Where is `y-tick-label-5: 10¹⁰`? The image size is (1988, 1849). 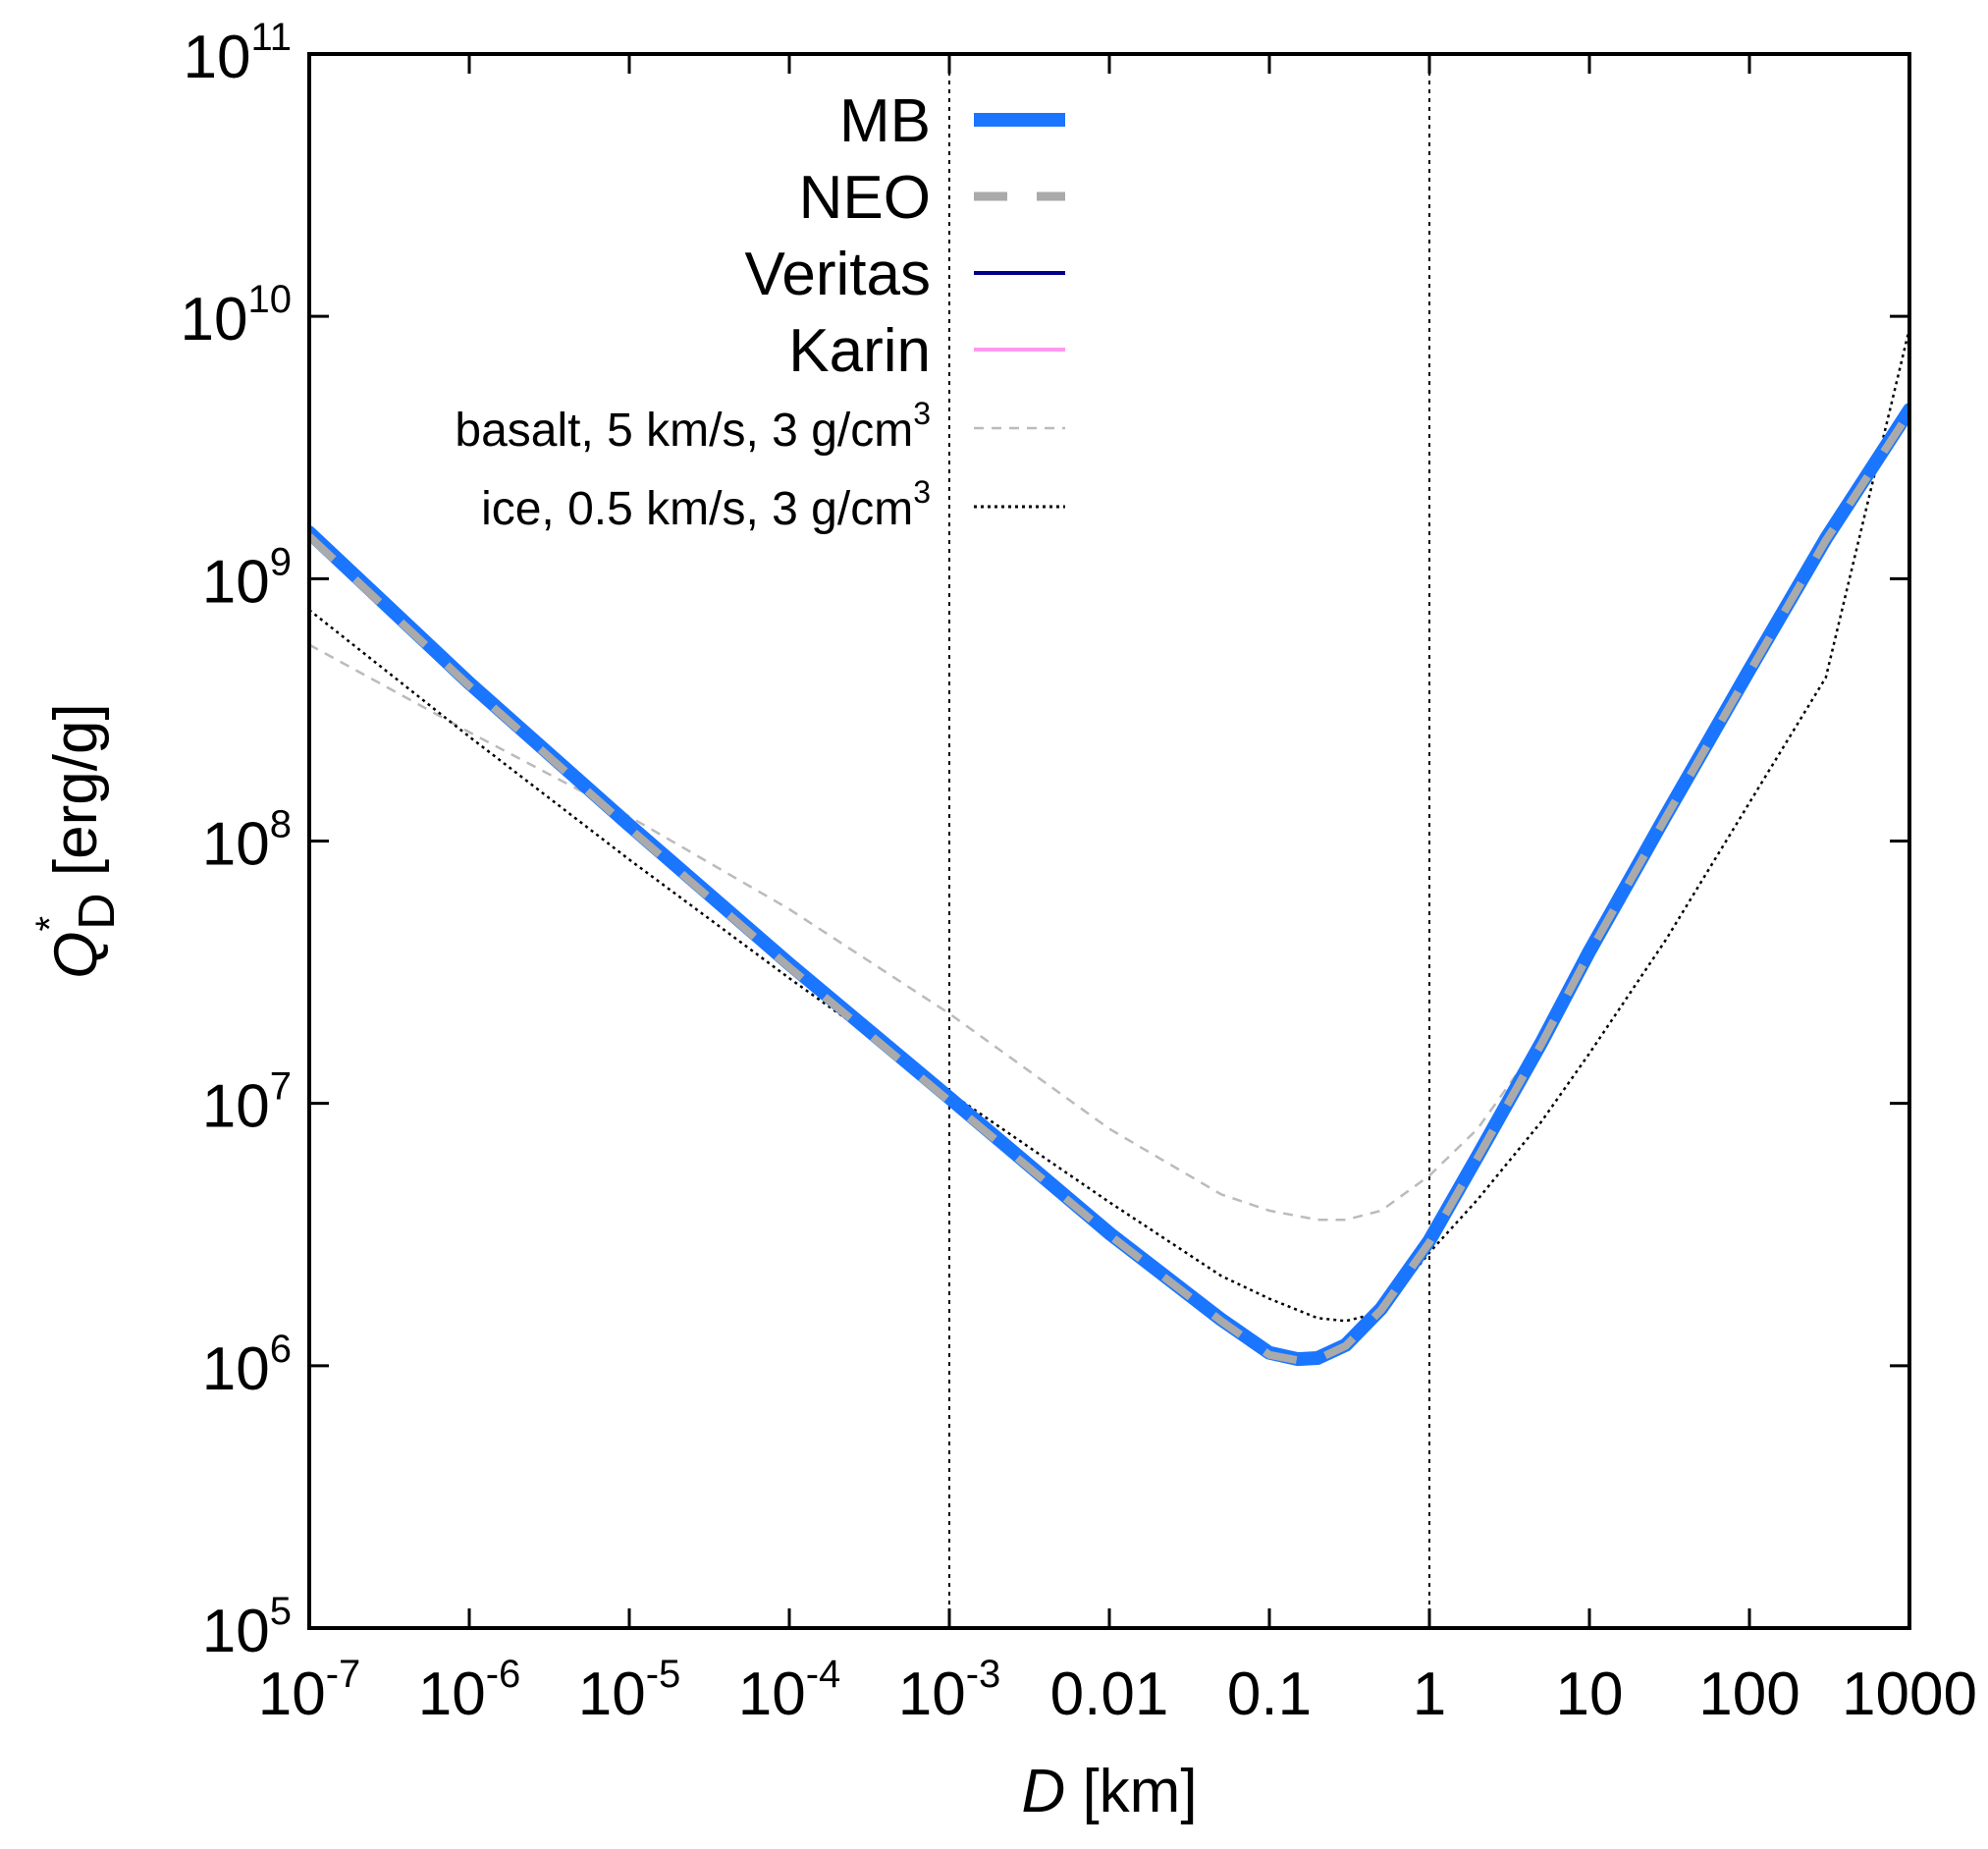
y-tick-label-5: 10¹⁰ is located at coordinates (236, 315).